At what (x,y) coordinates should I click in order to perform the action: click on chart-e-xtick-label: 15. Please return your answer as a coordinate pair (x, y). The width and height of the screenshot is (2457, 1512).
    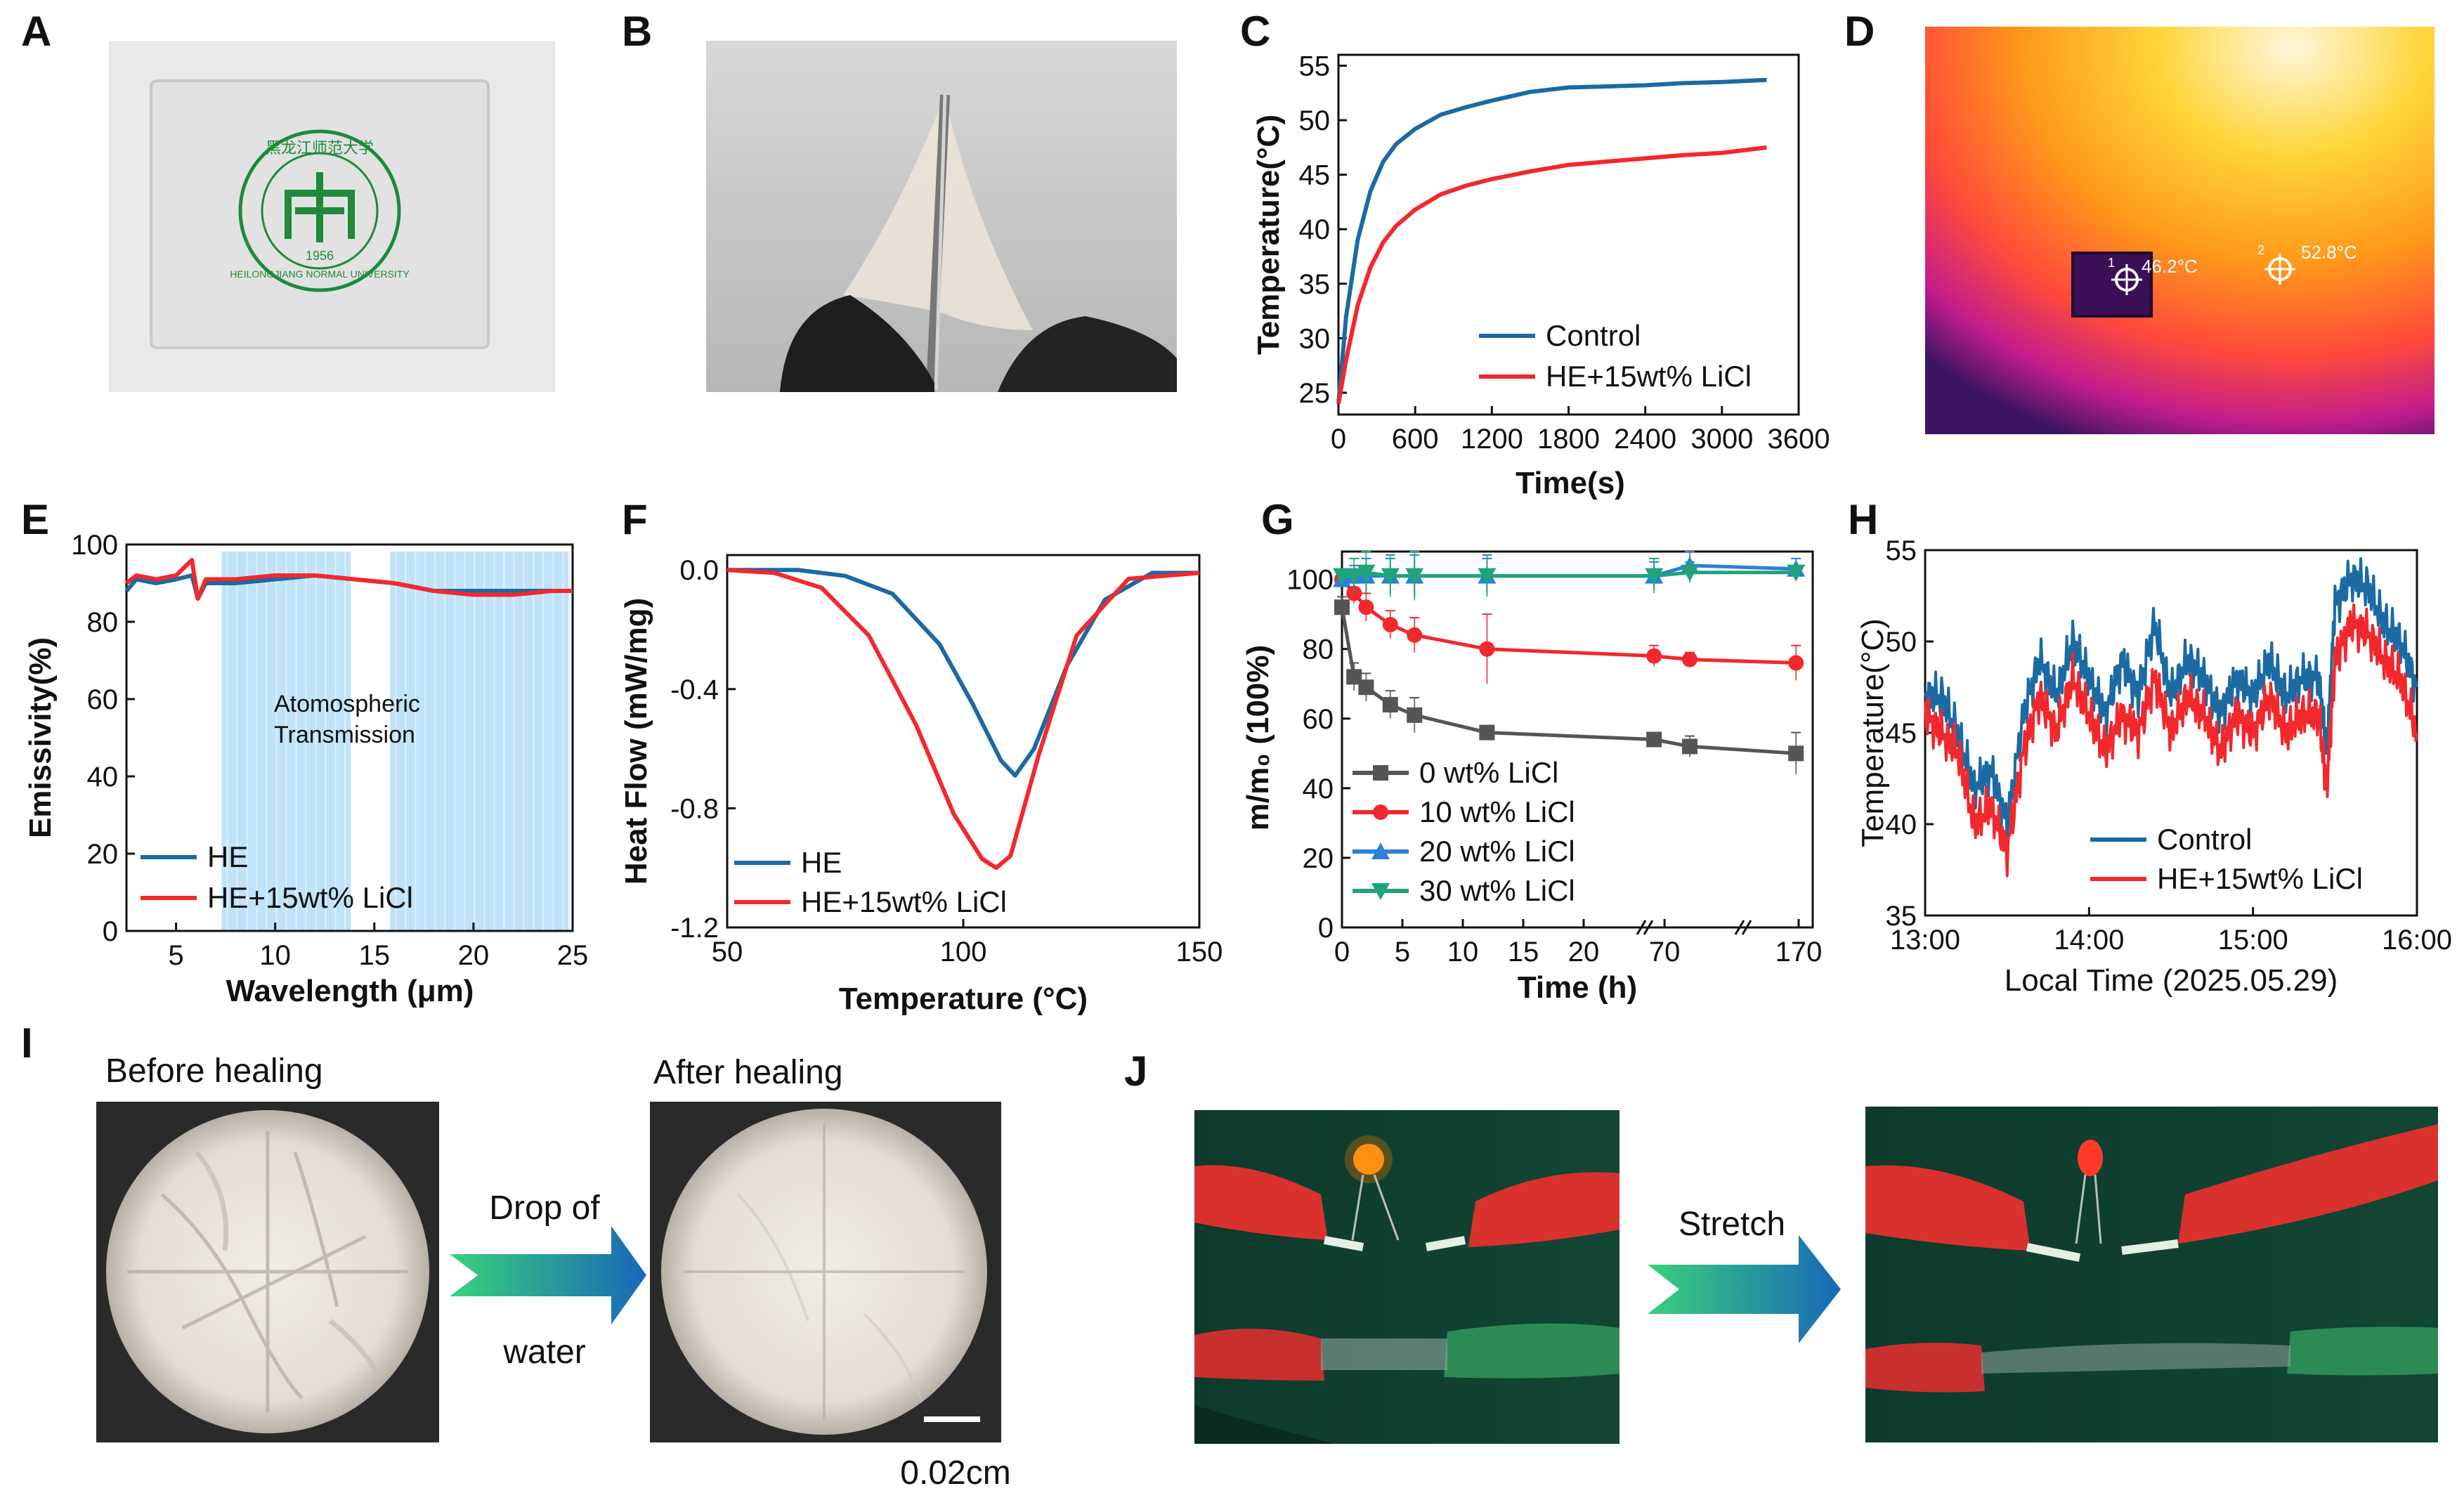
    Looking at the image, I should click on (375, 955).